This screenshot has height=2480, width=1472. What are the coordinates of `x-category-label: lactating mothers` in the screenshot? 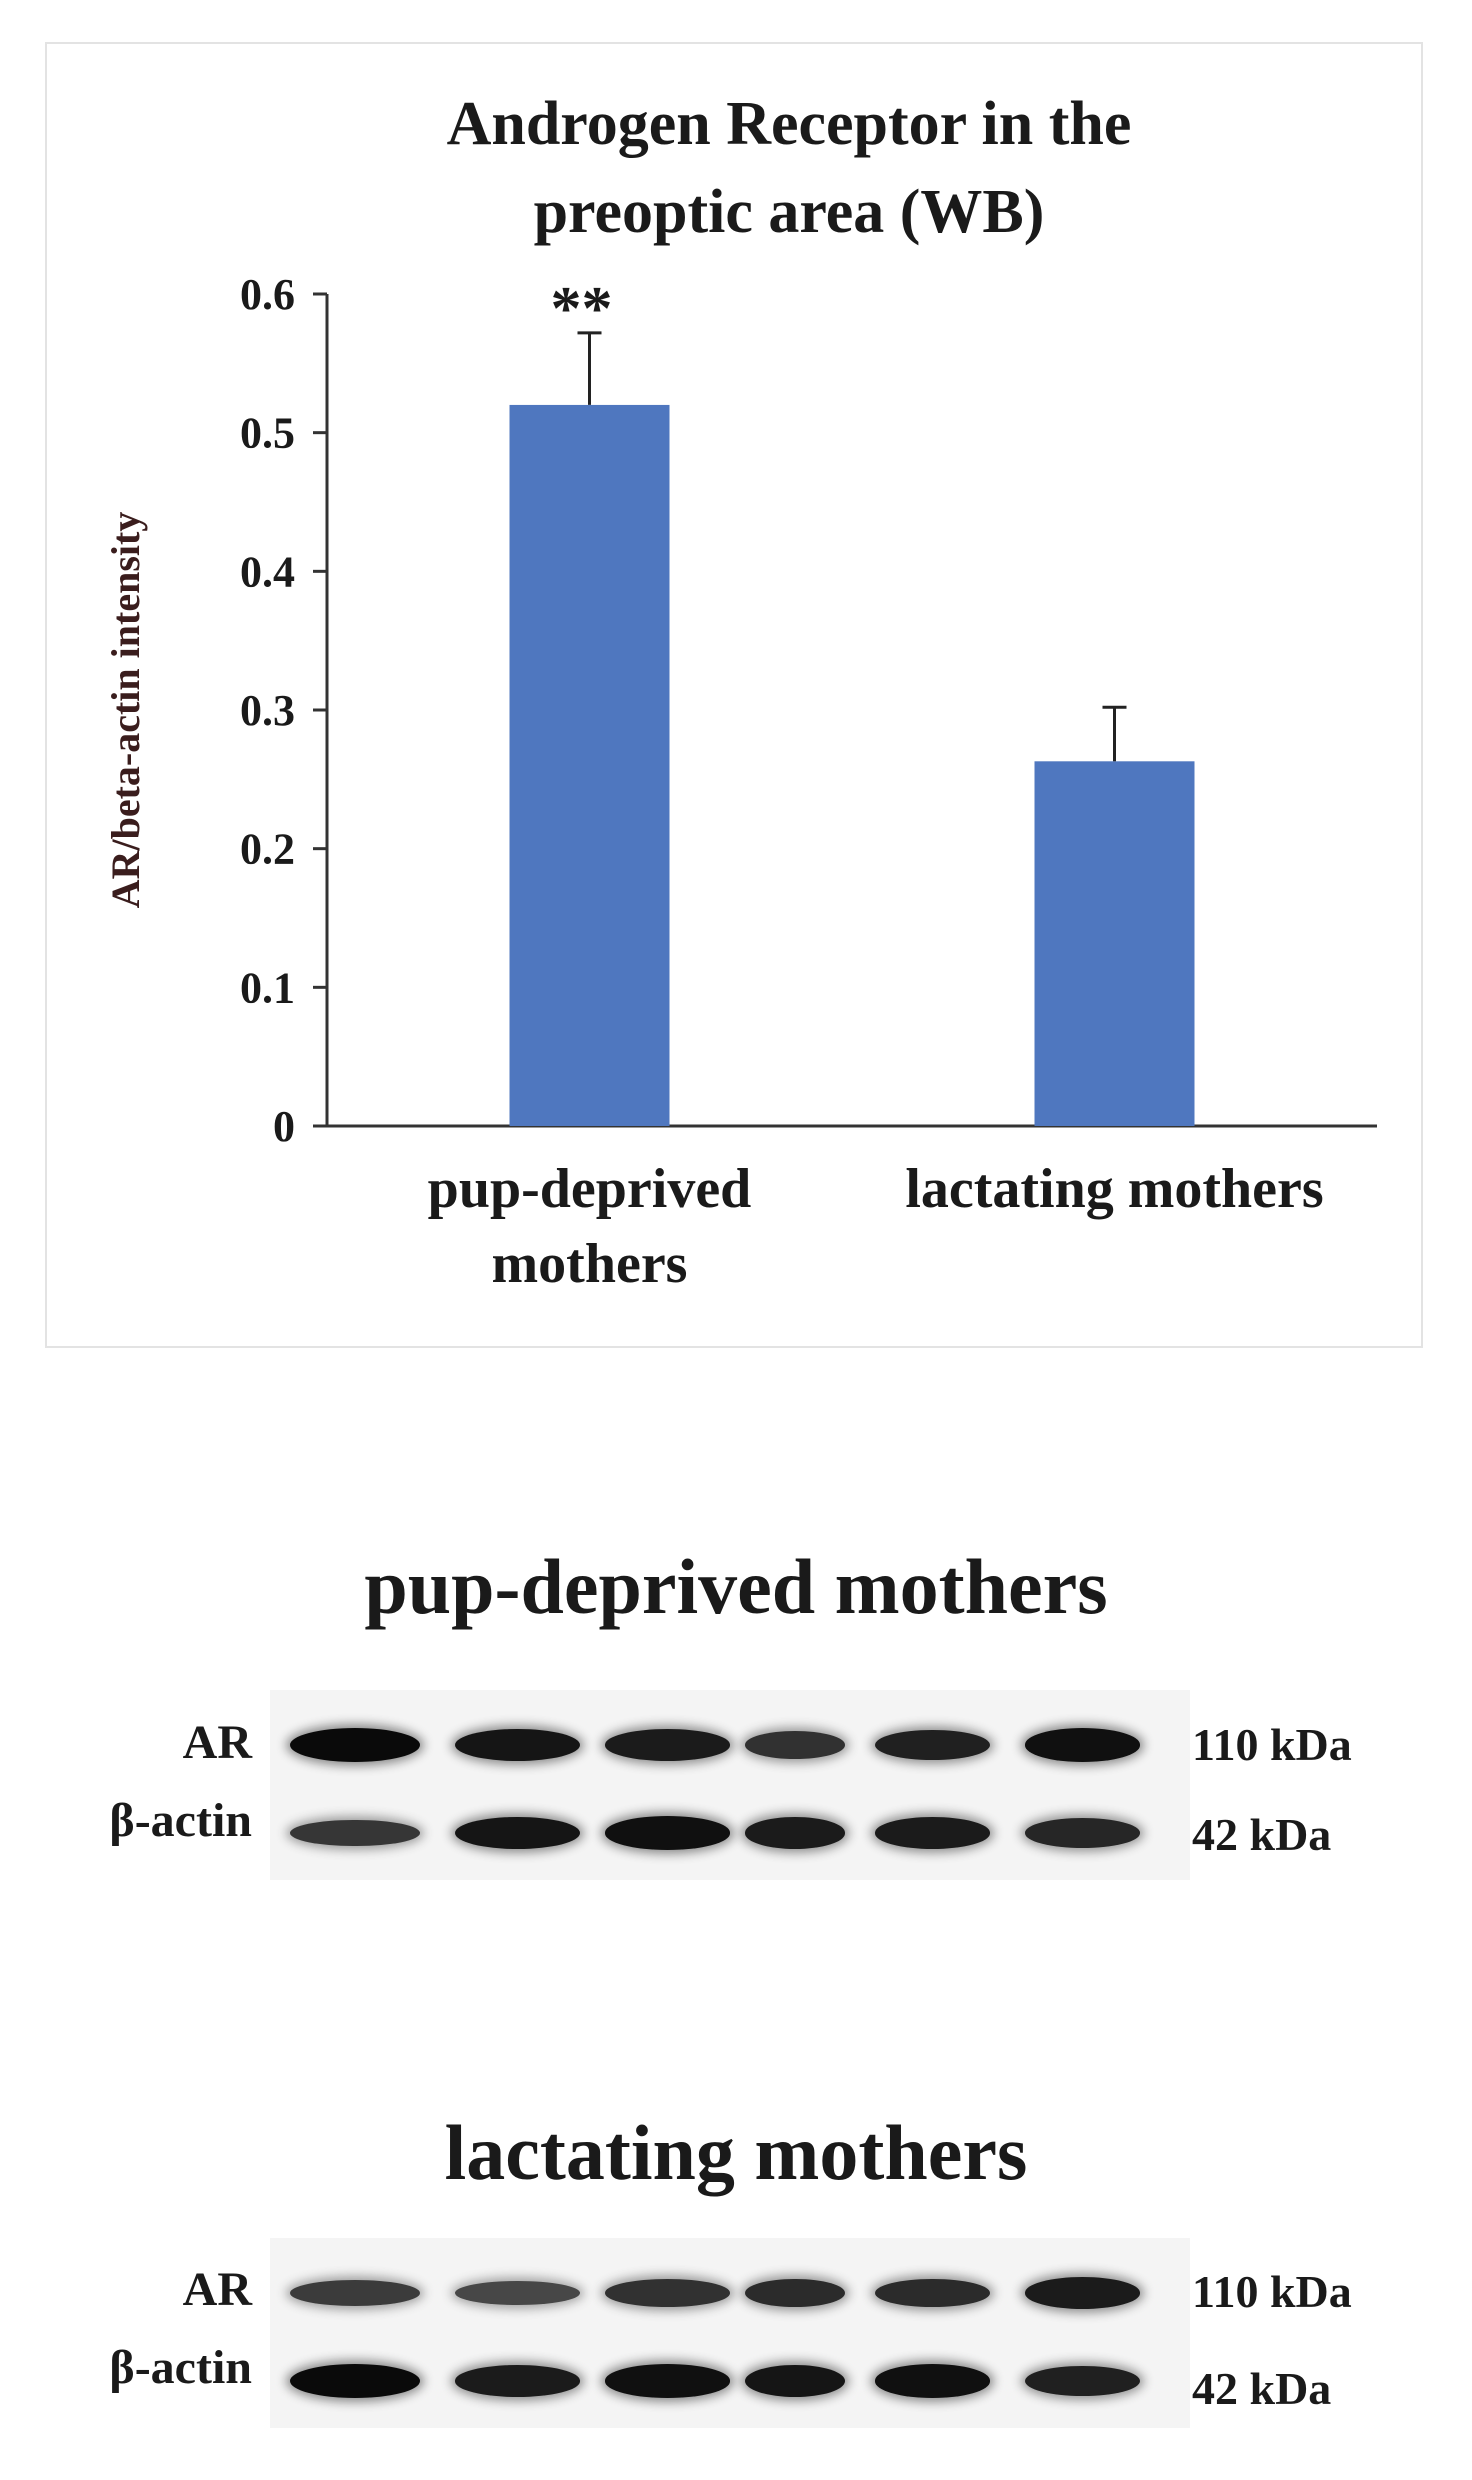 It's located at (1114, 1189).